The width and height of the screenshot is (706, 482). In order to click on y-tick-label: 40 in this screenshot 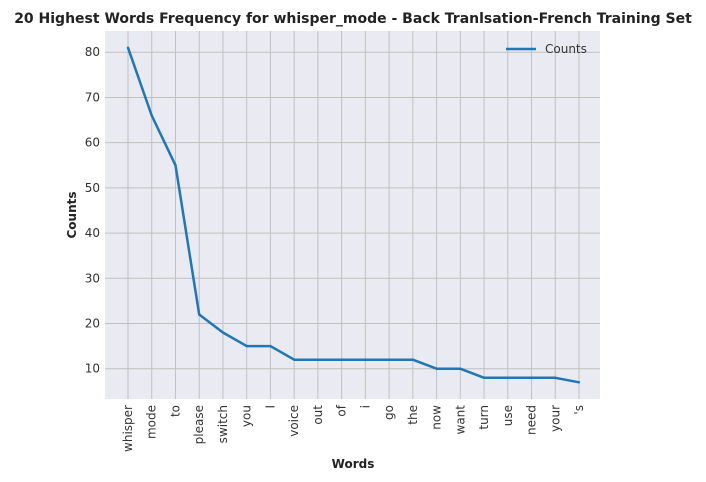, I will do `click(92, 233)`.